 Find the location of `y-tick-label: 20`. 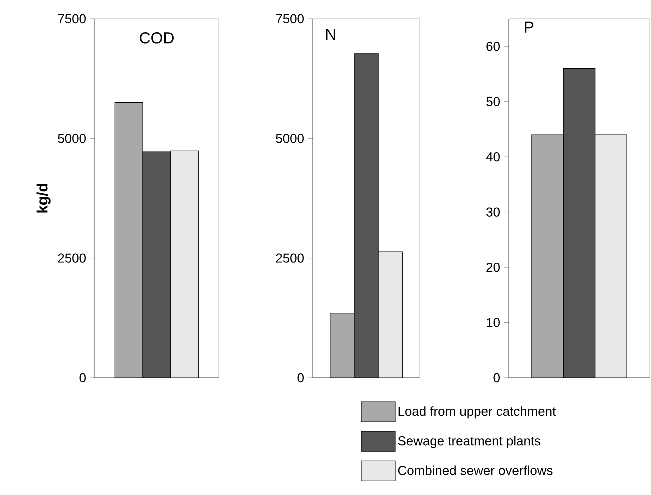

y-tick-label: 20 is located at coordinates (493, 267).